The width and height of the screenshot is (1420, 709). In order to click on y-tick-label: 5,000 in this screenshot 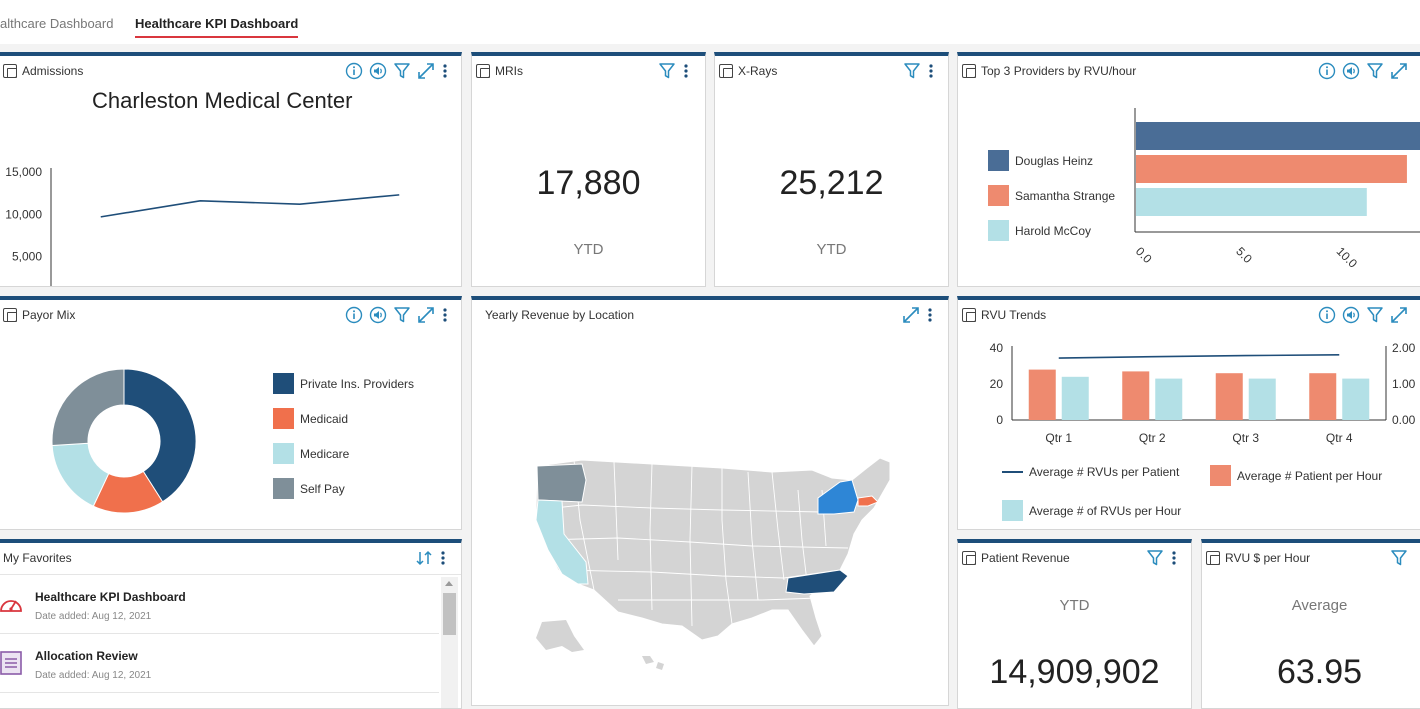, I will do `click(27, 257)`.